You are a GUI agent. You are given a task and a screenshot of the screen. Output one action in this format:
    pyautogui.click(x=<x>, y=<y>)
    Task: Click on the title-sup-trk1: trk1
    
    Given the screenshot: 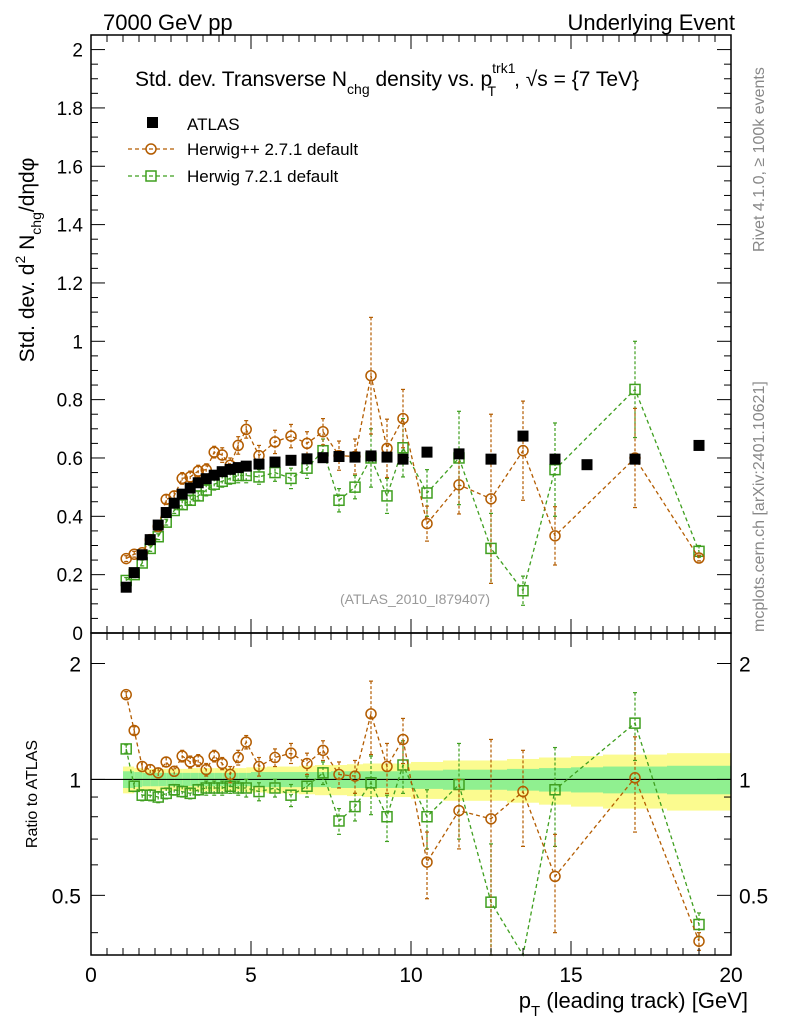 What is the action you would take?
    pyautogui.click(x=504, y=68)
    